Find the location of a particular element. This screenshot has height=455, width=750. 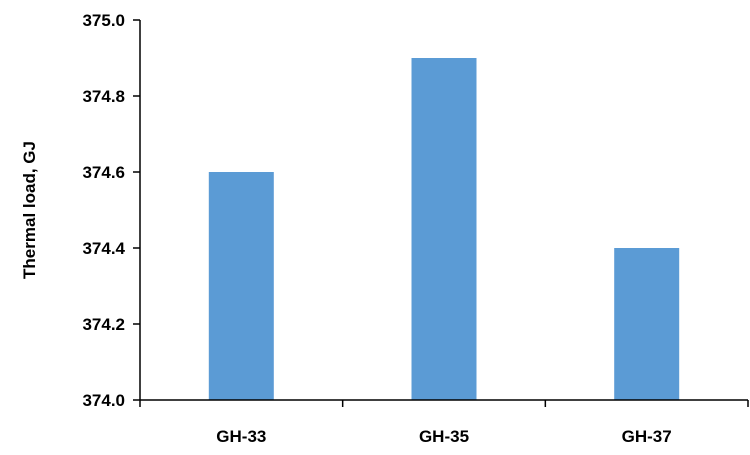

y-tick-label: 375.0 is located at coordinates (103, 20).